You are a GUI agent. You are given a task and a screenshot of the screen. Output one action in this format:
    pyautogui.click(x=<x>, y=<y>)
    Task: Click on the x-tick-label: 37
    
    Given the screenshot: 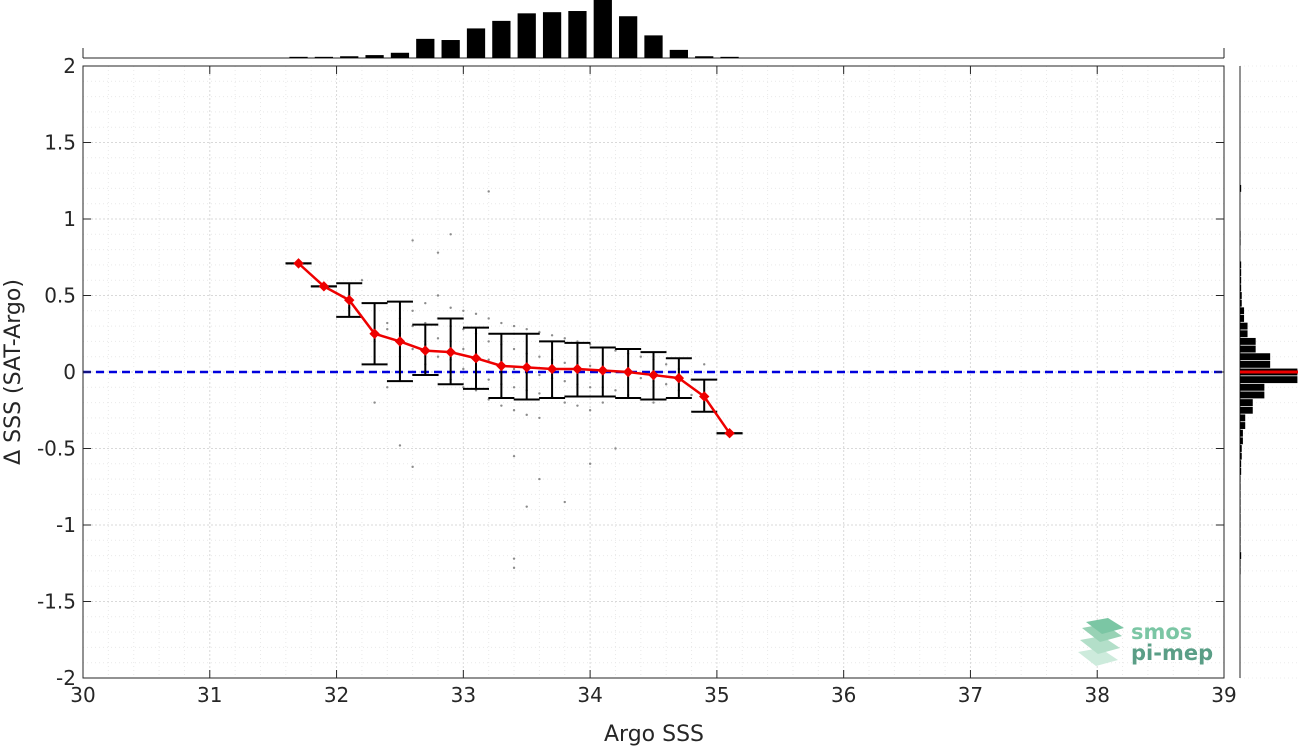 What is the action you would take?
    pyautogui.click(x=970, y=695)
    